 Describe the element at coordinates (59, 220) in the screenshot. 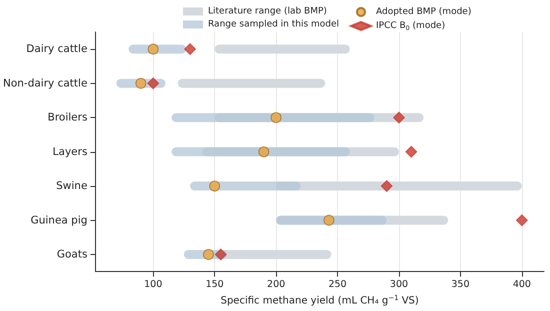

I see `y-tick-label: Guinea pig` at that location.